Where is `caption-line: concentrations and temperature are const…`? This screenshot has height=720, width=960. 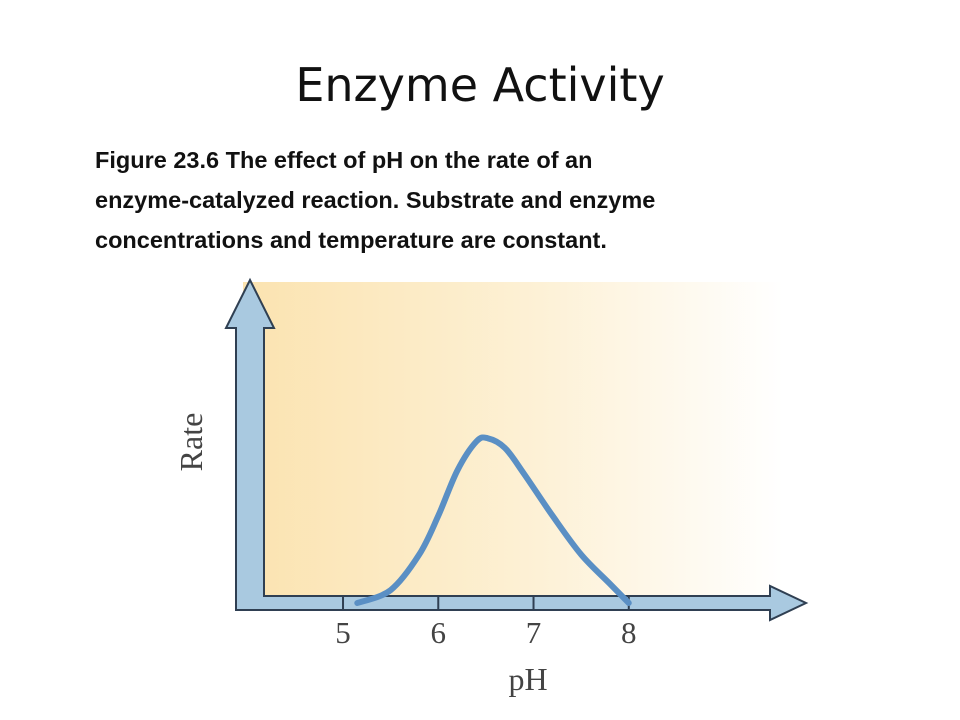 caption-line: concentrations and temperature are const… is located at coordinates (351, 240).